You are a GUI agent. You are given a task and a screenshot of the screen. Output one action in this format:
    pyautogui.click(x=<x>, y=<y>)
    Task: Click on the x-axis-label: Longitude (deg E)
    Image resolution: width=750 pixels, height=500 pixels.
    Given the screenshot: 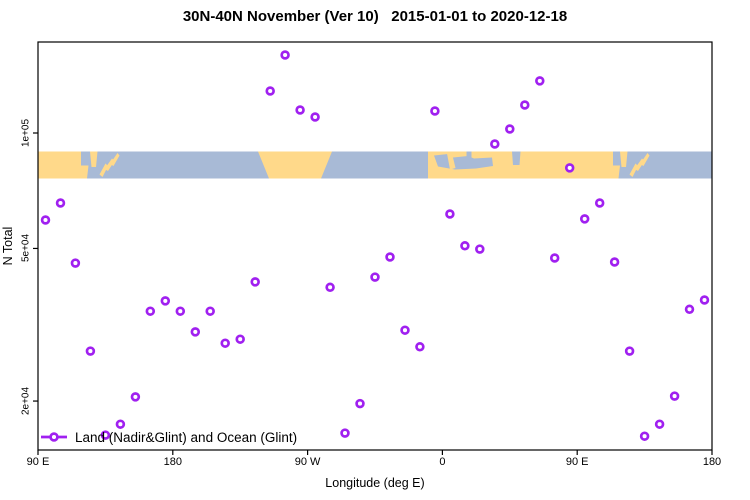 What is the action you would take?
    pyautogui.click(x=375, y=483)
    